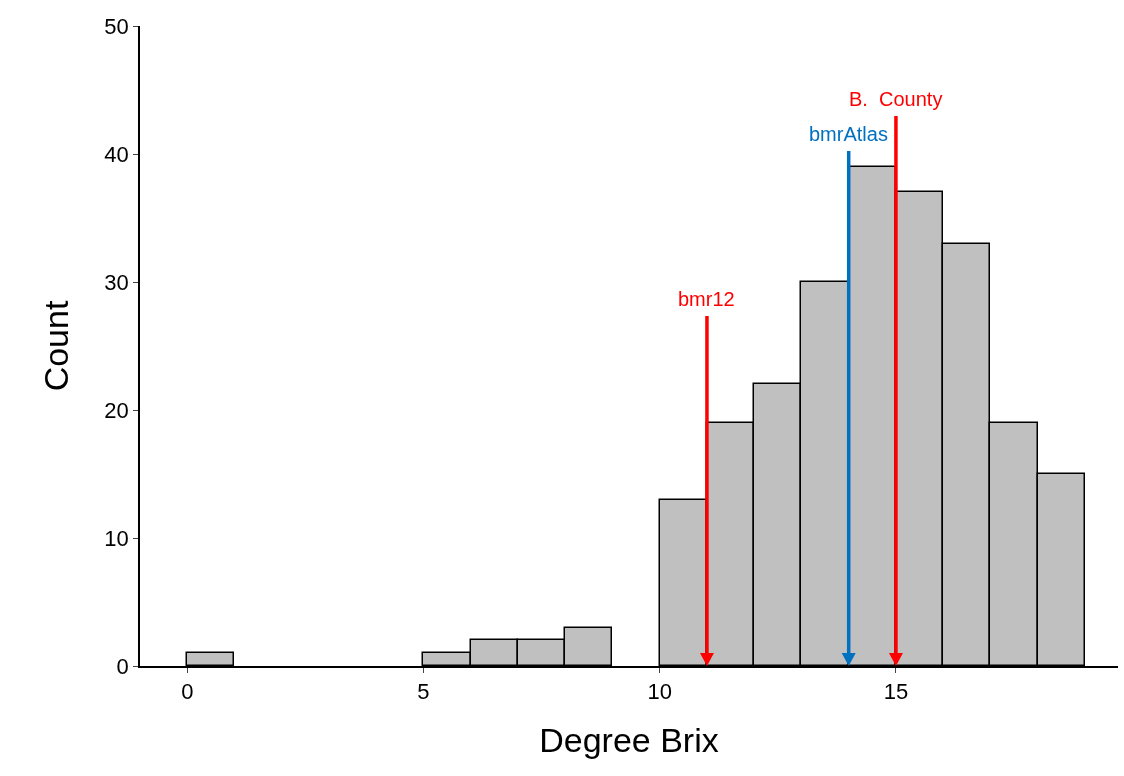 The image size is (1124, 776). I want to click on y-tick-label: 0, so click(122, 666).